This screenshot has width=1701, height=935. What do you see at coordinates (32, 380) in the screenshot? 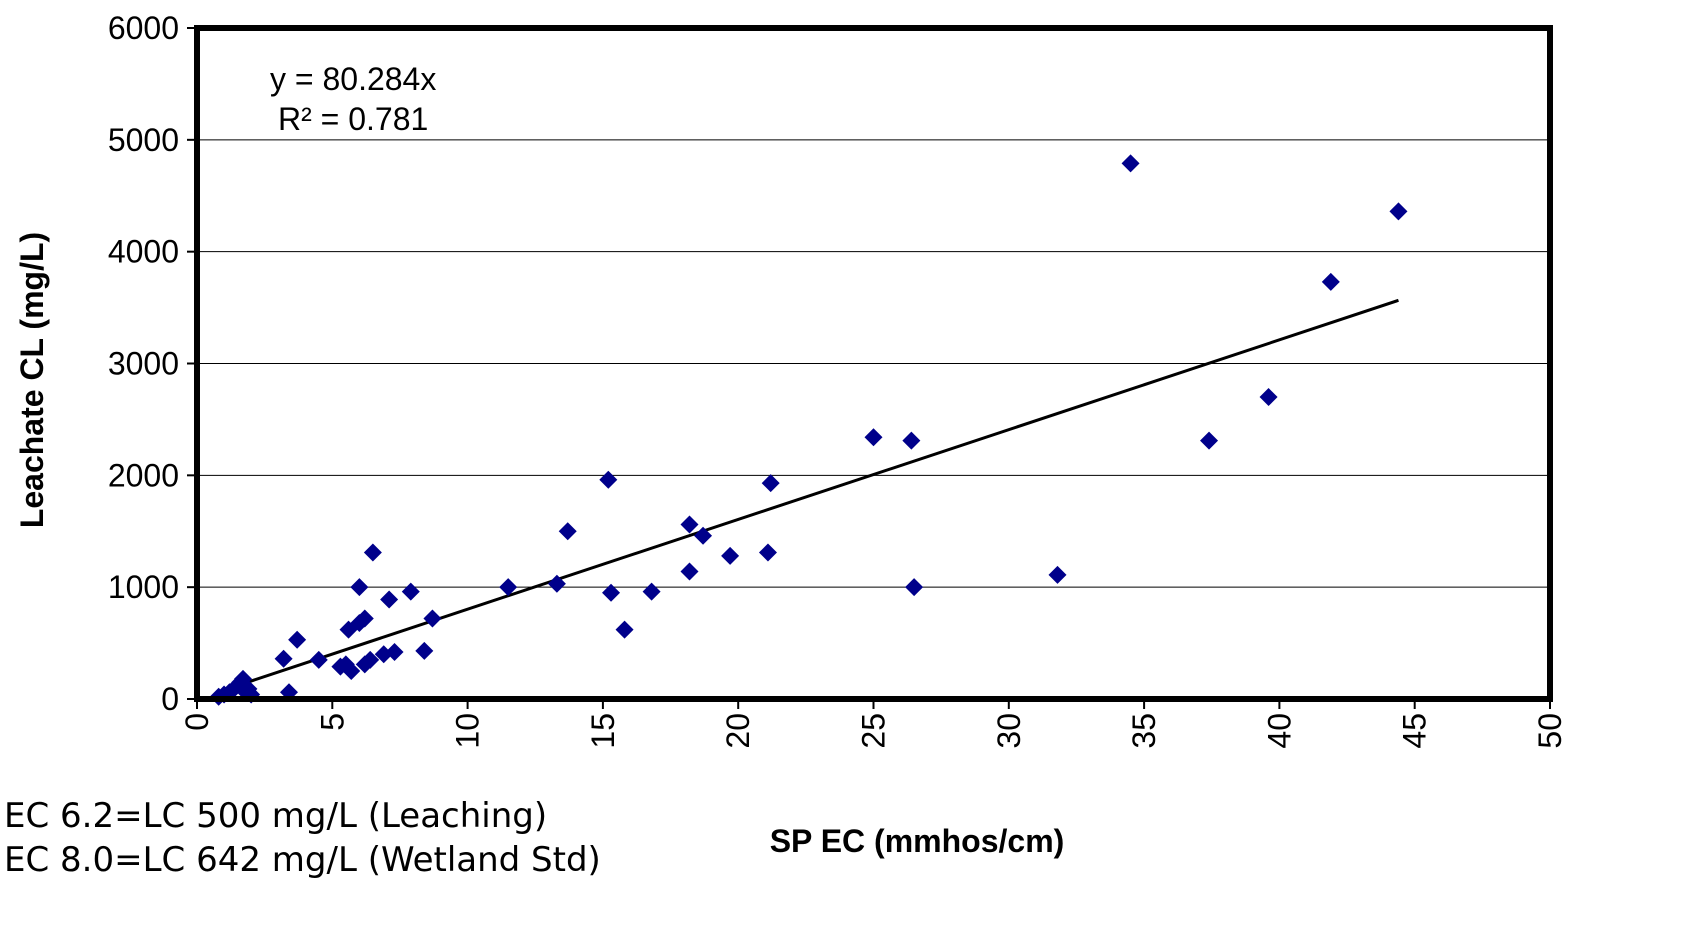
I see `y-axis-title: Leachate CL (mg/L)` at bounding box center [32, 380].